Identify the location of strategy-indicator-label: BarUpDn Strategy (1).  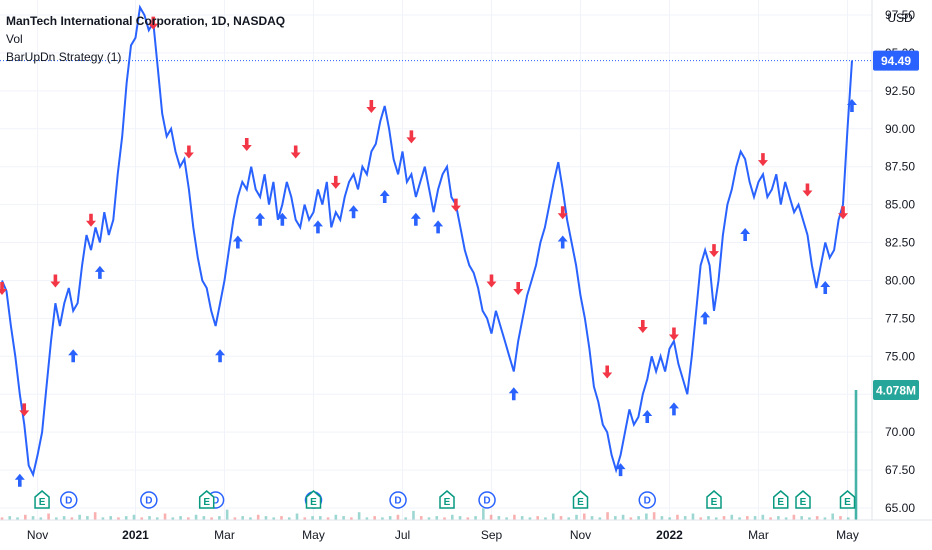
(64, 57).